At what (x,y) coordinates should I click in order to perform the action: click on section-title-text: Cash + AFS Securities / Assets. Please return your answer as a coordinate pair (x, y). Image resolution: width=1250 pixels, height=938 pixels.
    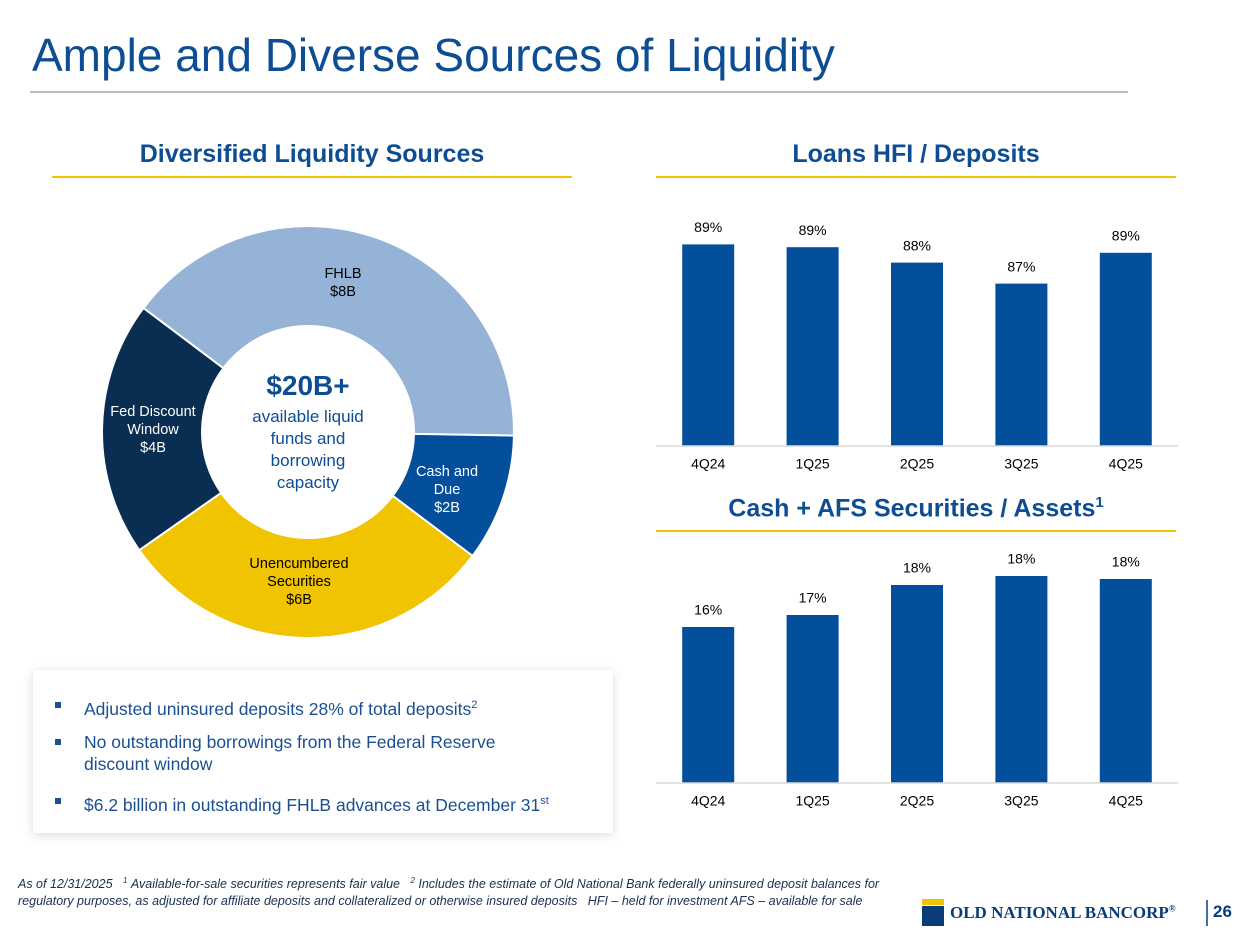
    Looking at the image, I should click on (912, 508).